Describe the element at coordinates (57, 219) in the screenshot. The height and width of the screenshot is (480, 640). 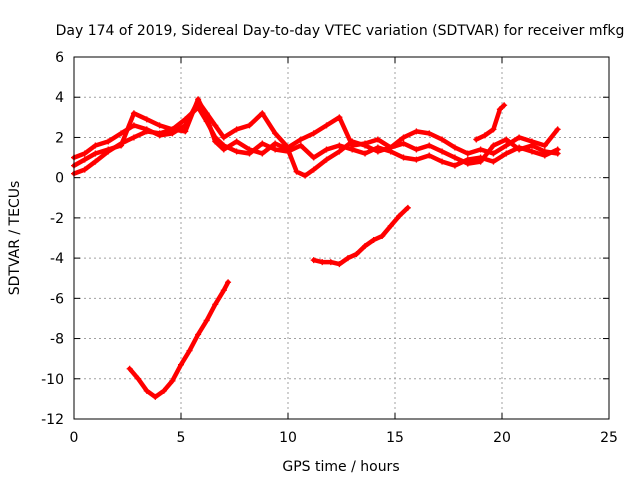
I see `y-tick-label: -2` at that location.